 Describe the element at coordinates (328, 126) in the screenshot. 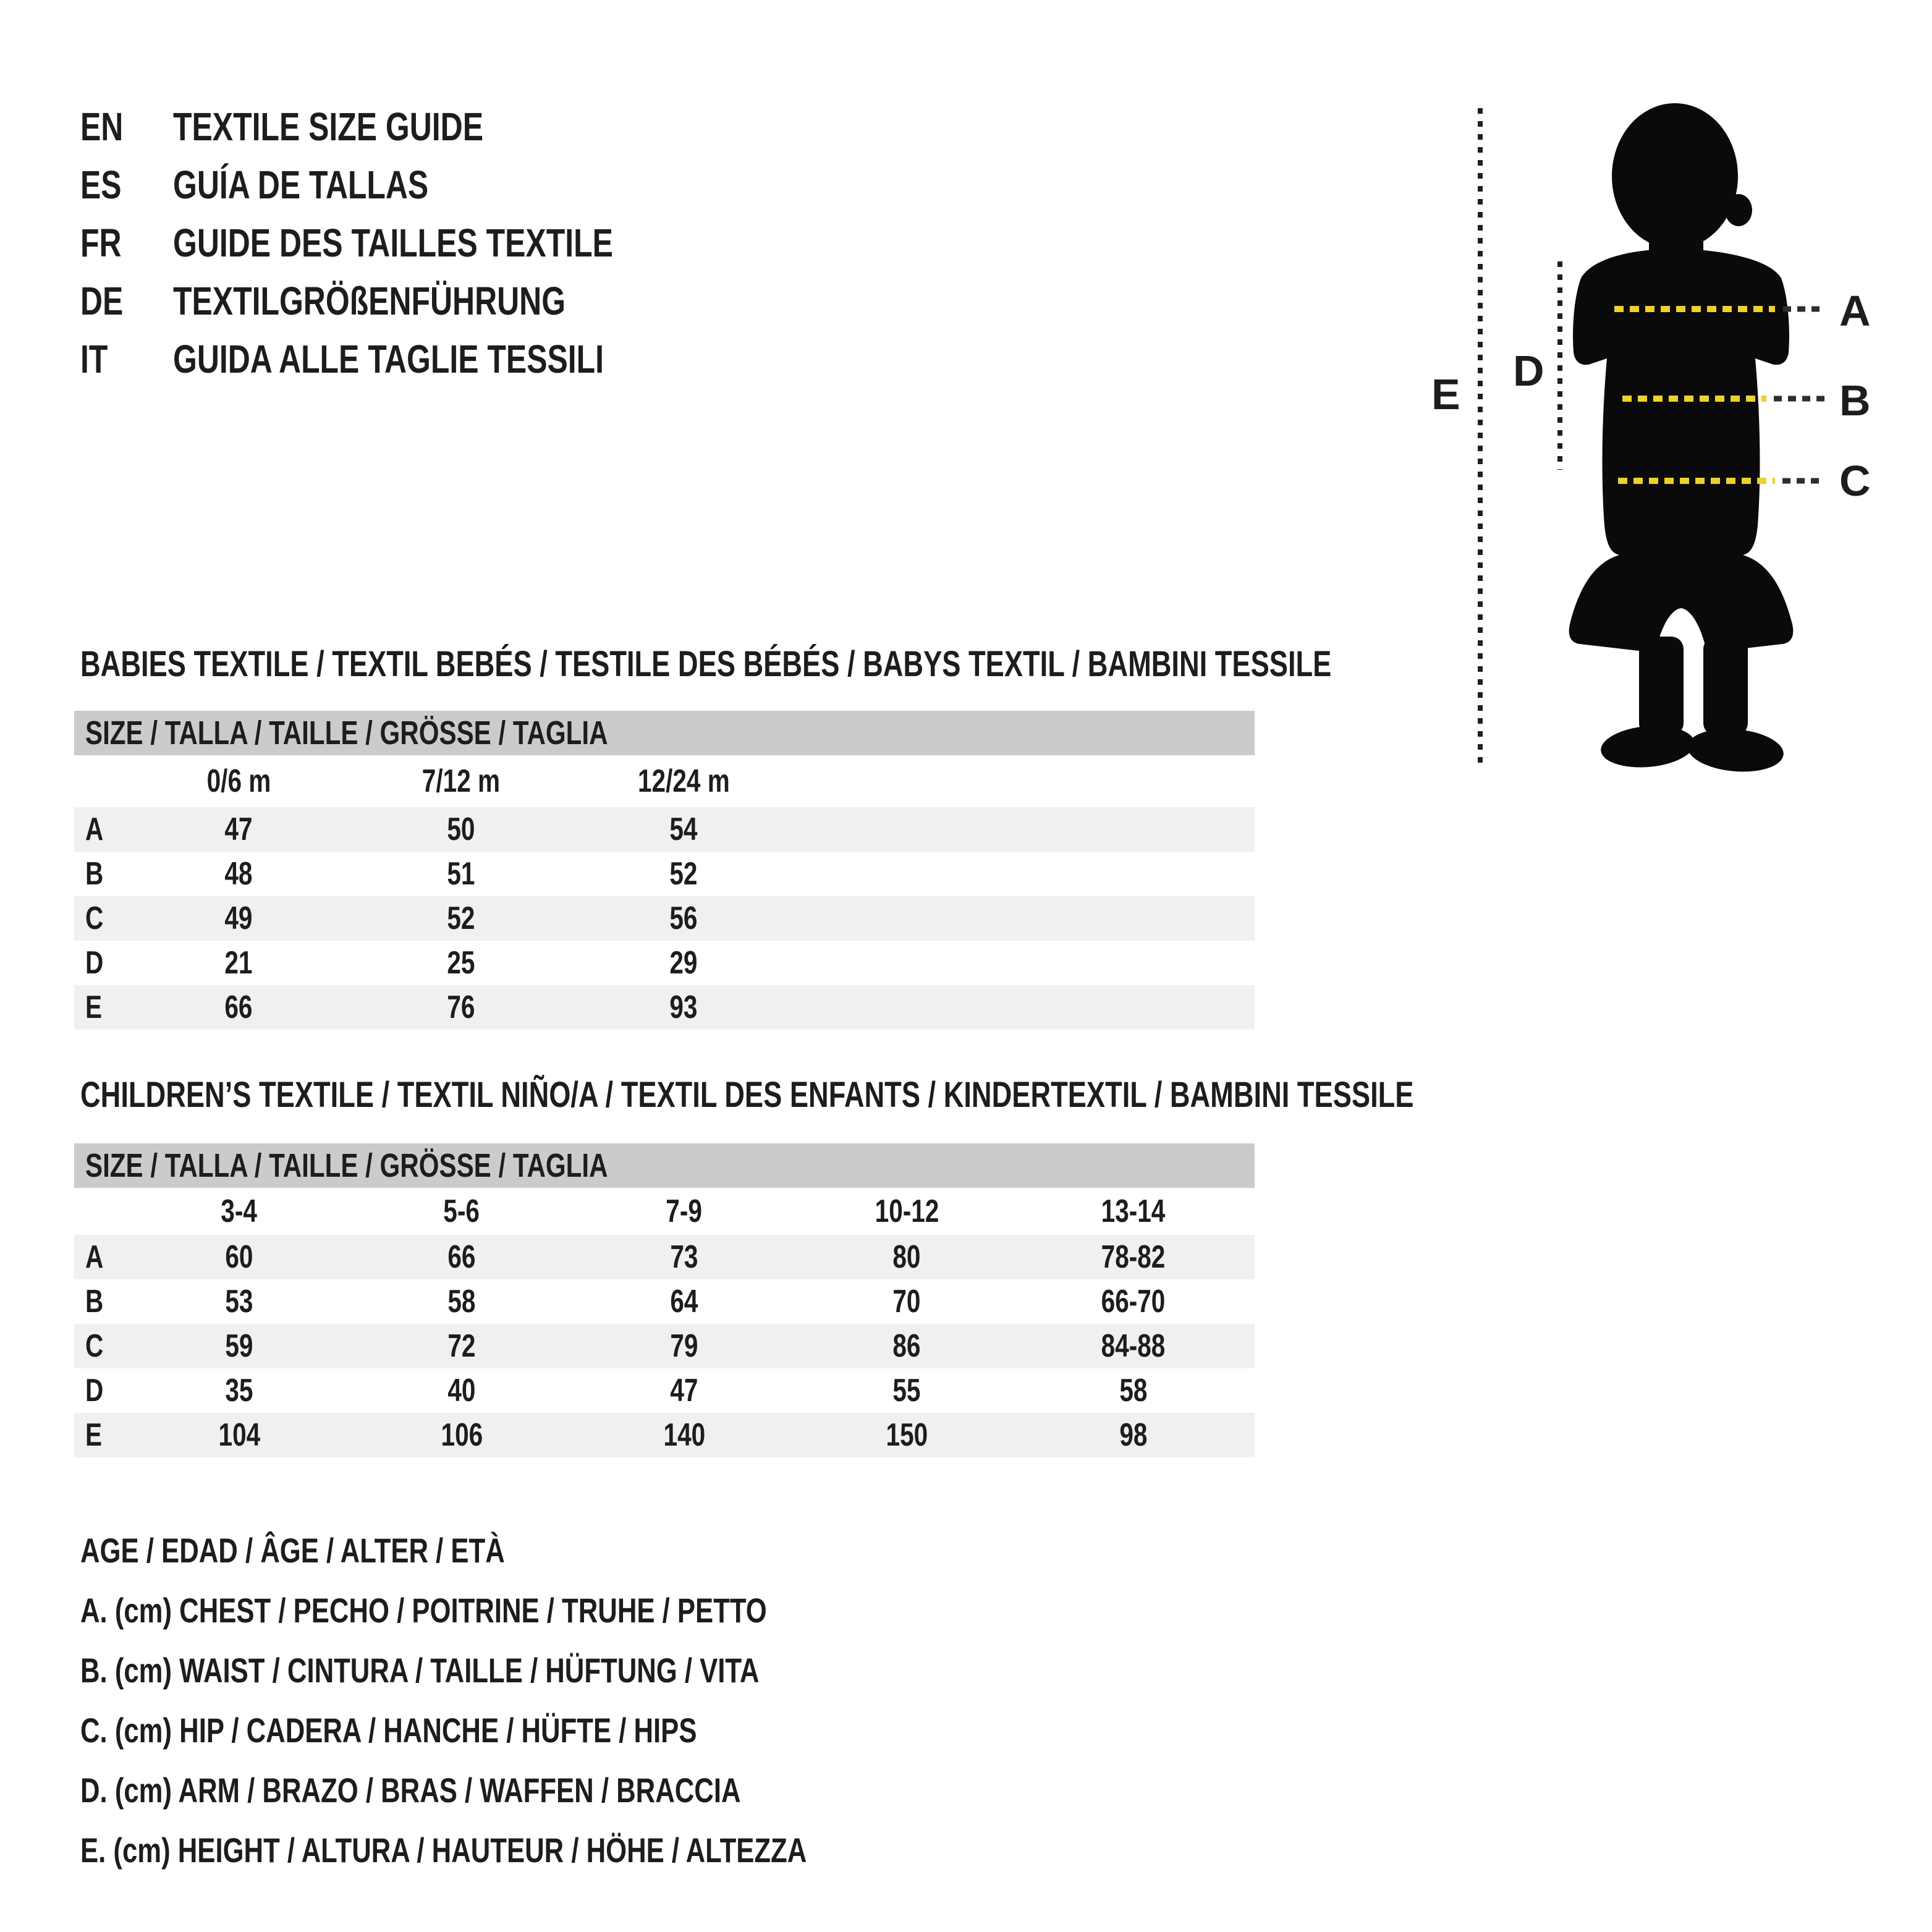

I see `page-title-en: TEXTILE SIZE GUIDE` at that location.